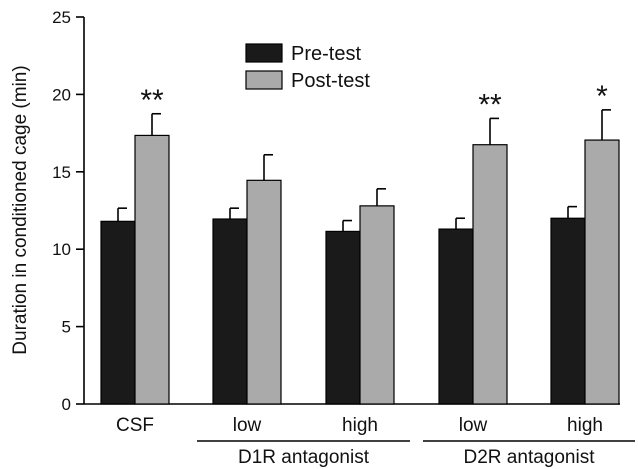 The width and height of the screenshot is (638, 469). Describe the element at coordinates (20, 209) in the screenshot. I see `y-axis-label: Duration in conditioned cage (min)` at that location.